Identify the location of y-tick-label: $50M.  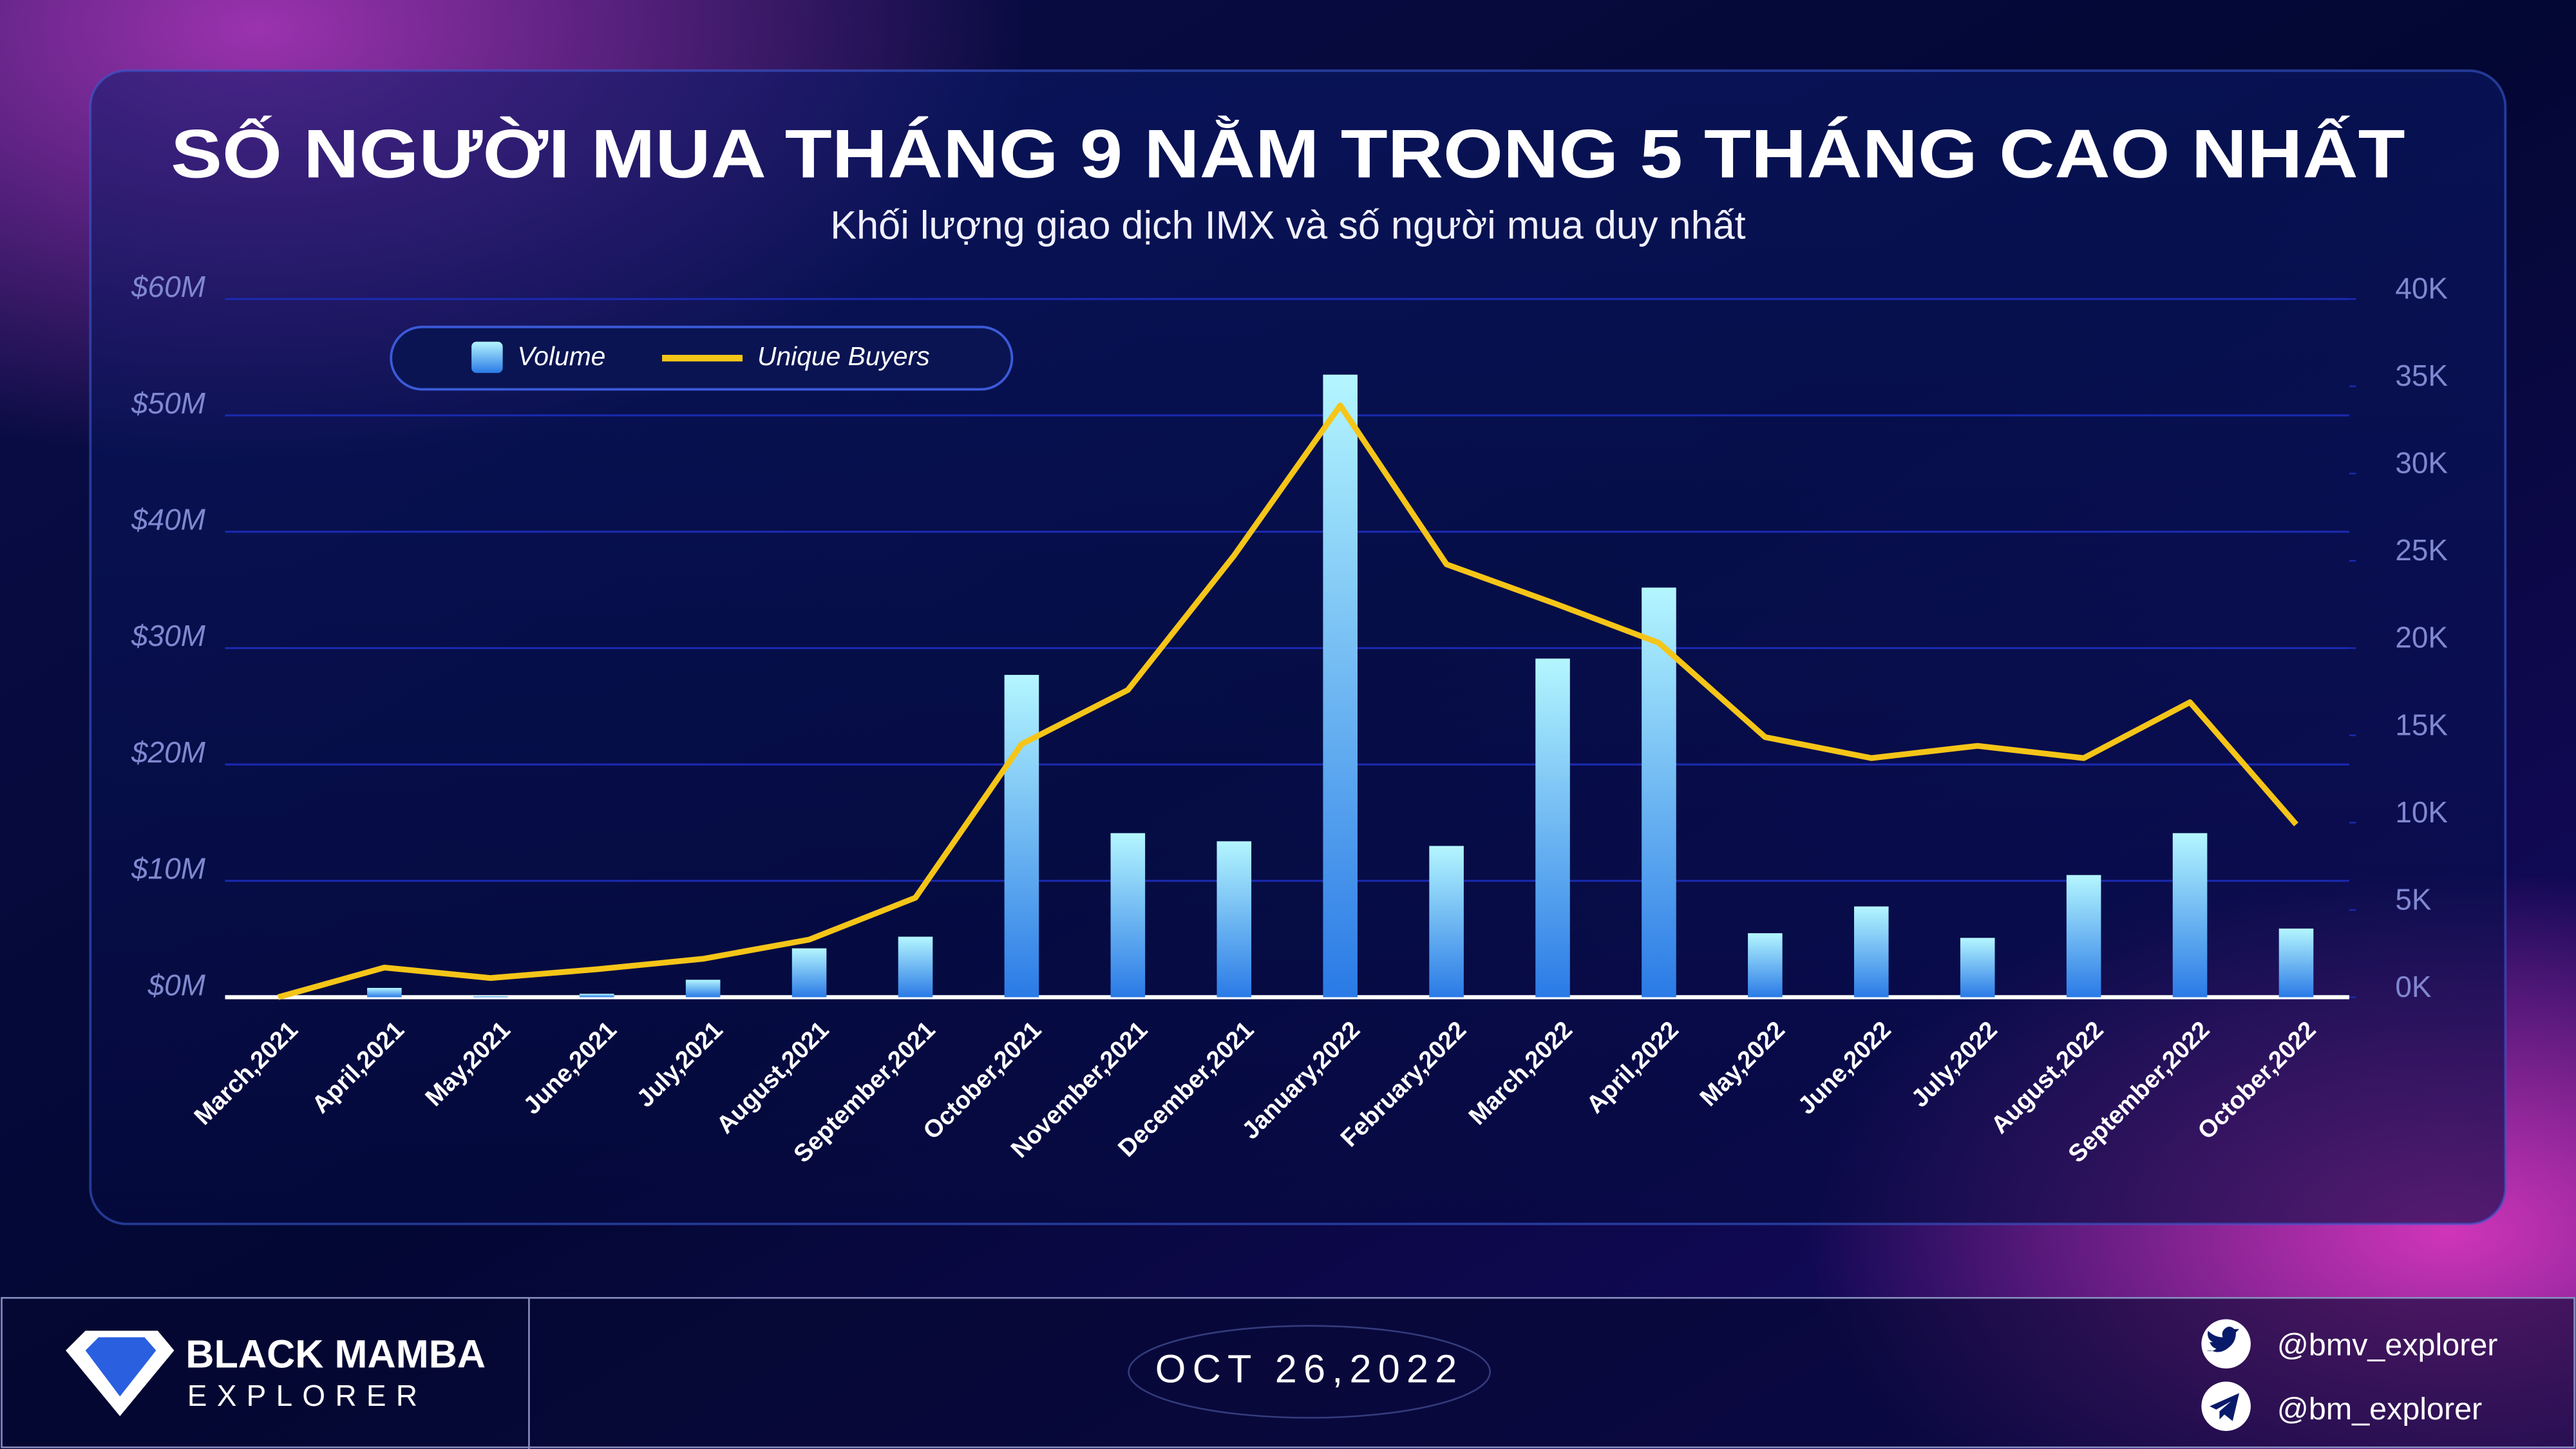
(168, 403).